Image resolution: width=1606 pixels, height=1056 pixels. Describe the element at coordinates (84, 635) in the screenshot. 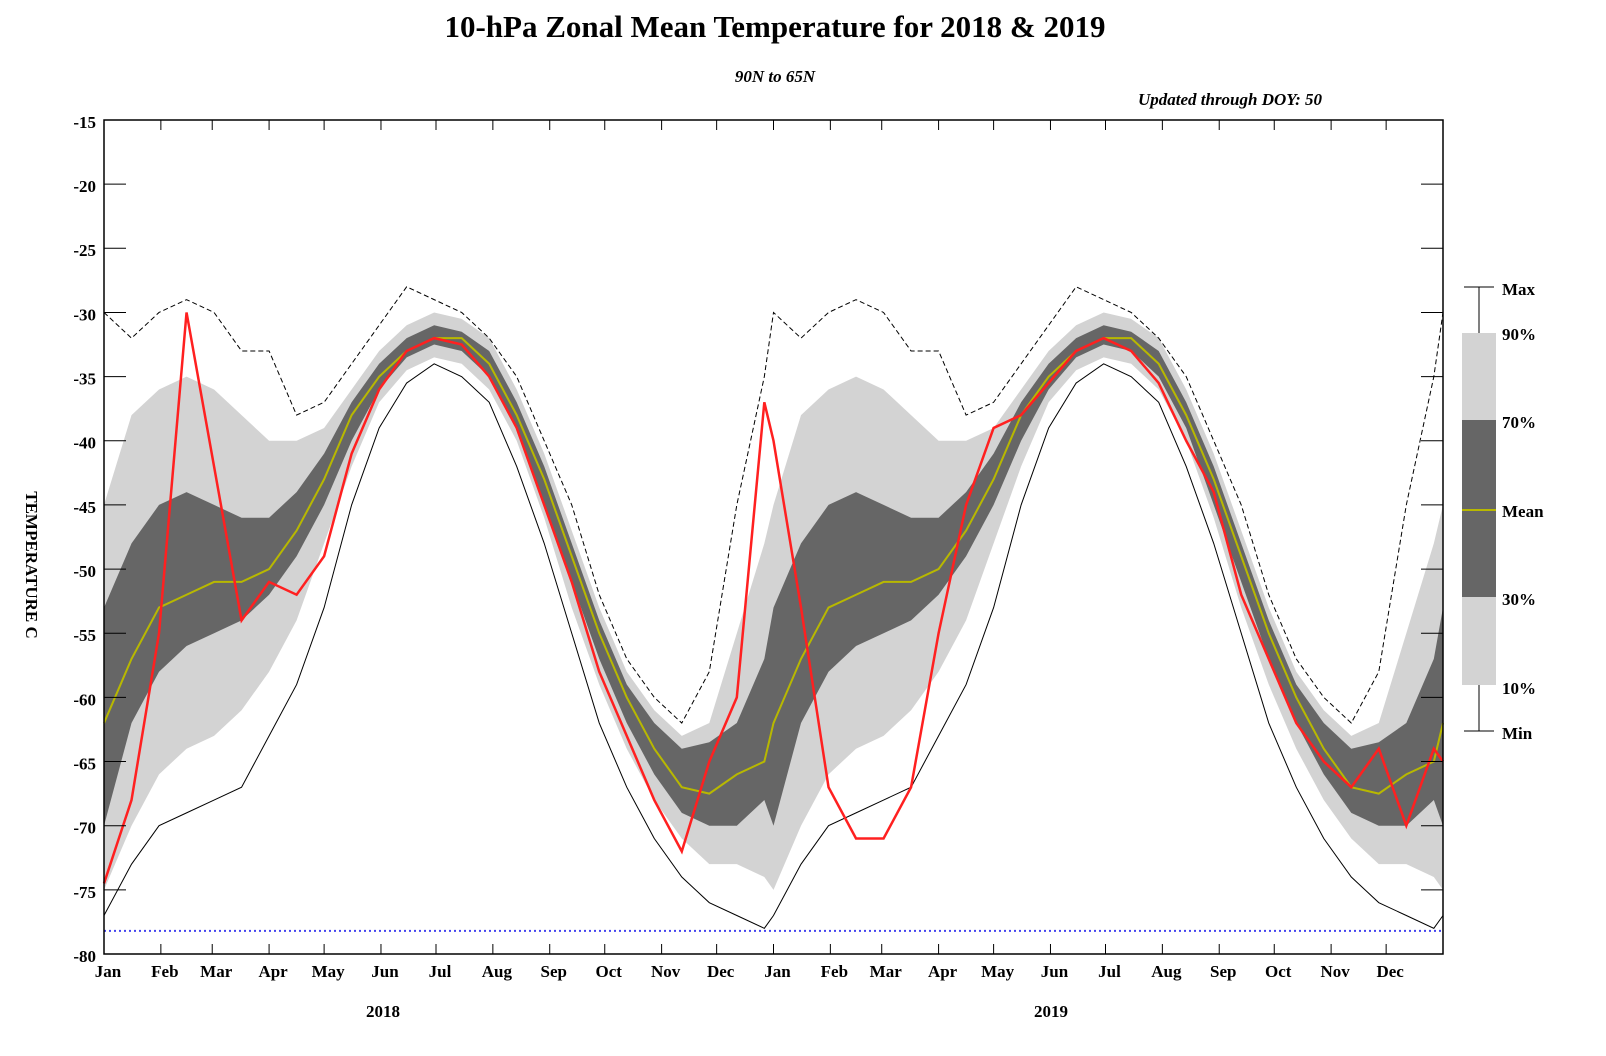

I see `y-tick-label: -55` at that location.